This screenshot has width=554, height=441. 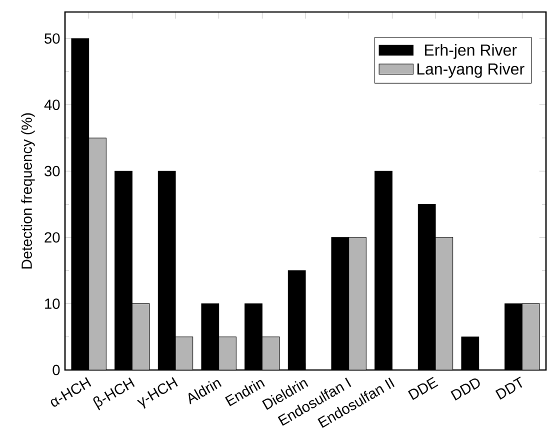 What do you see at coordinates (28, 190) in the screenshot?
I see `y-axis-title: Detection frequency (%)` at bounding box center [28, 190].